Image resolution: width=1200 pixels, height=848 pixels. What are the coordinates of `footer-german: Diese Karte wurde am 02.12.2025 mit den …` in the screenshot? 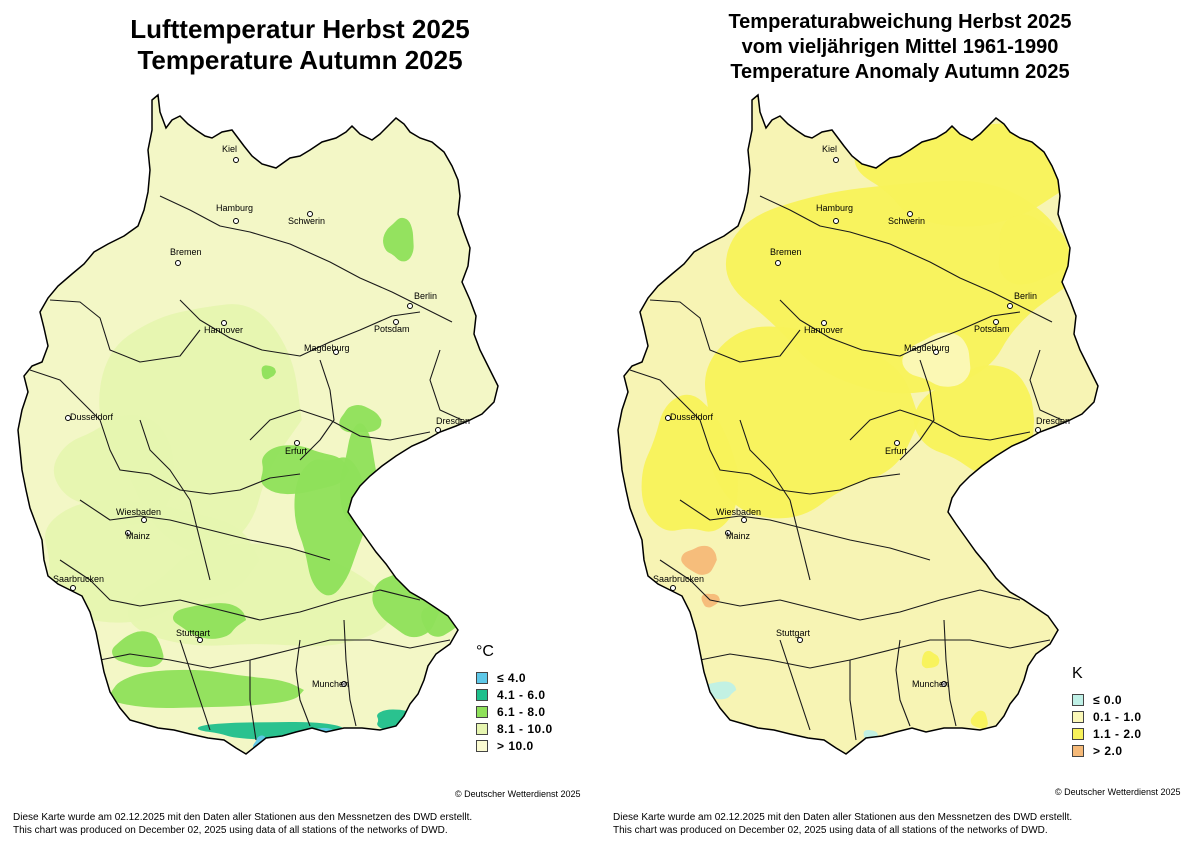 It's located at (843, 817).